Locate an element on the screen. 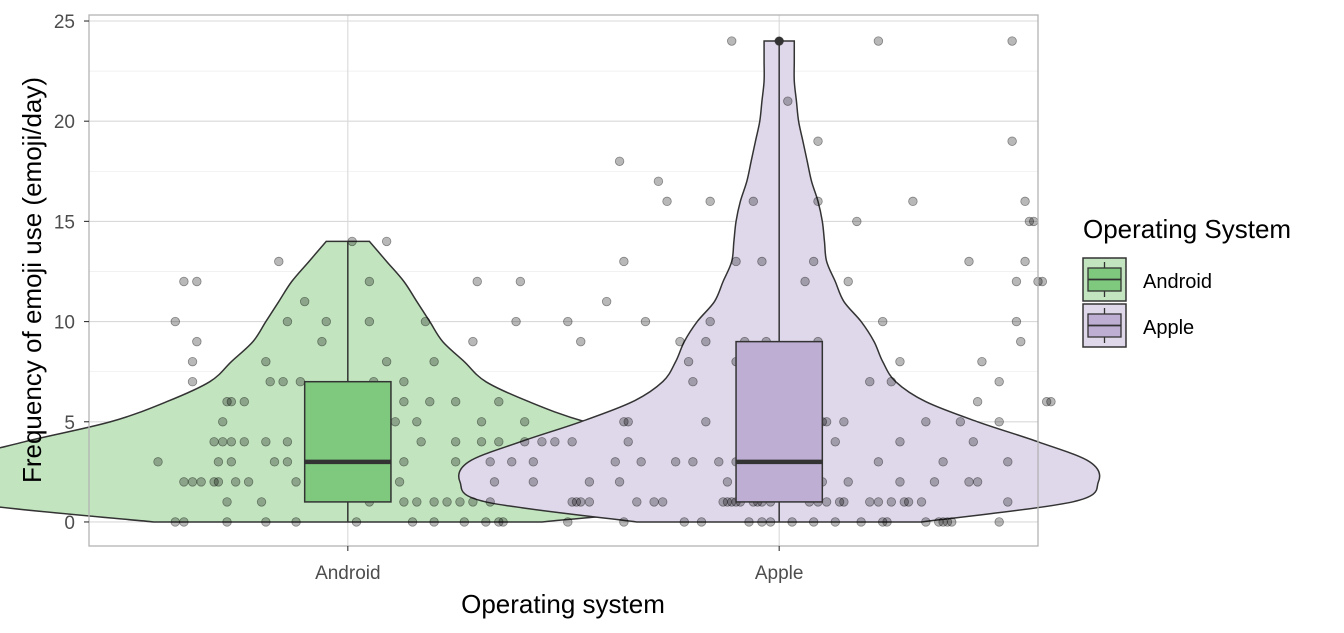  box-apple is located at coordinates (779, 421).